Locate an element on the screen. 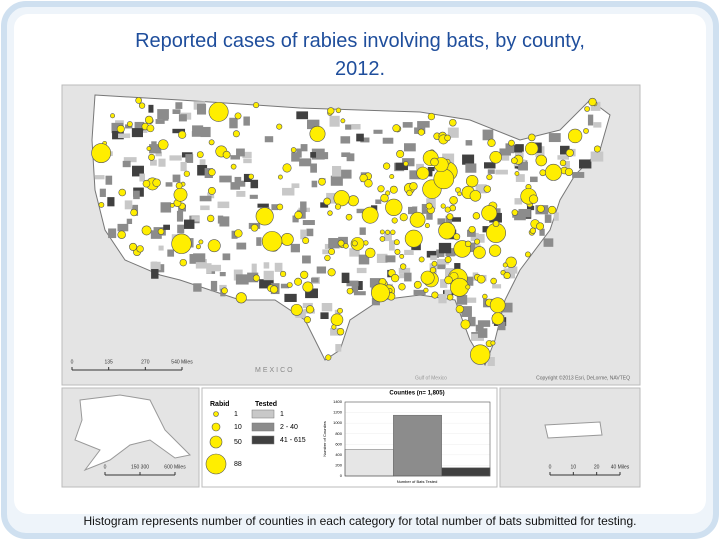  scale-label: 270 is located at coordinates (145, 362).